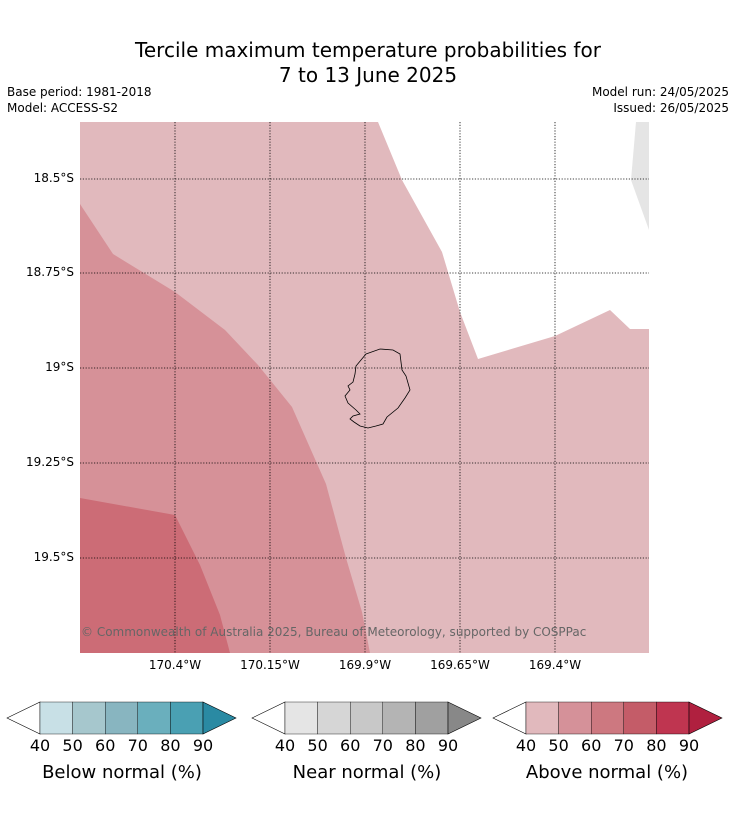 The height and width of the screenshot is (816, 736). Describe the element at coordinates (555, 665) in the screenshot. I see `lon-label: 169.4°W` at that location.